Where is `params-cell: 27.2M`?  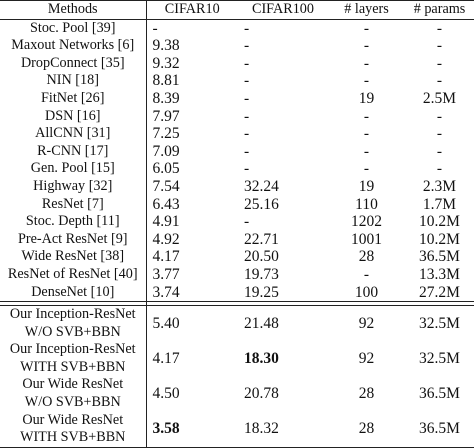 params-cell: 27.2M is located at coordinates (439, 293).